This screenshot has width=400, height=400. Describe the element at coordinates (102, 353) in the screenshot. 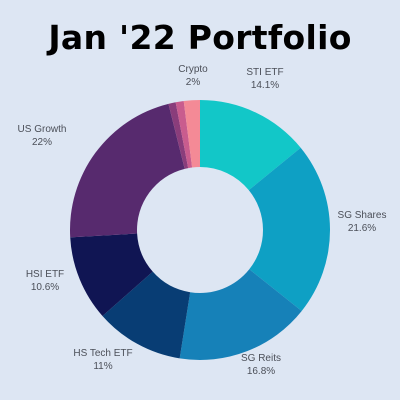

I see `slice-label-hs-tech-etf: HS Tech ETF` at that location.